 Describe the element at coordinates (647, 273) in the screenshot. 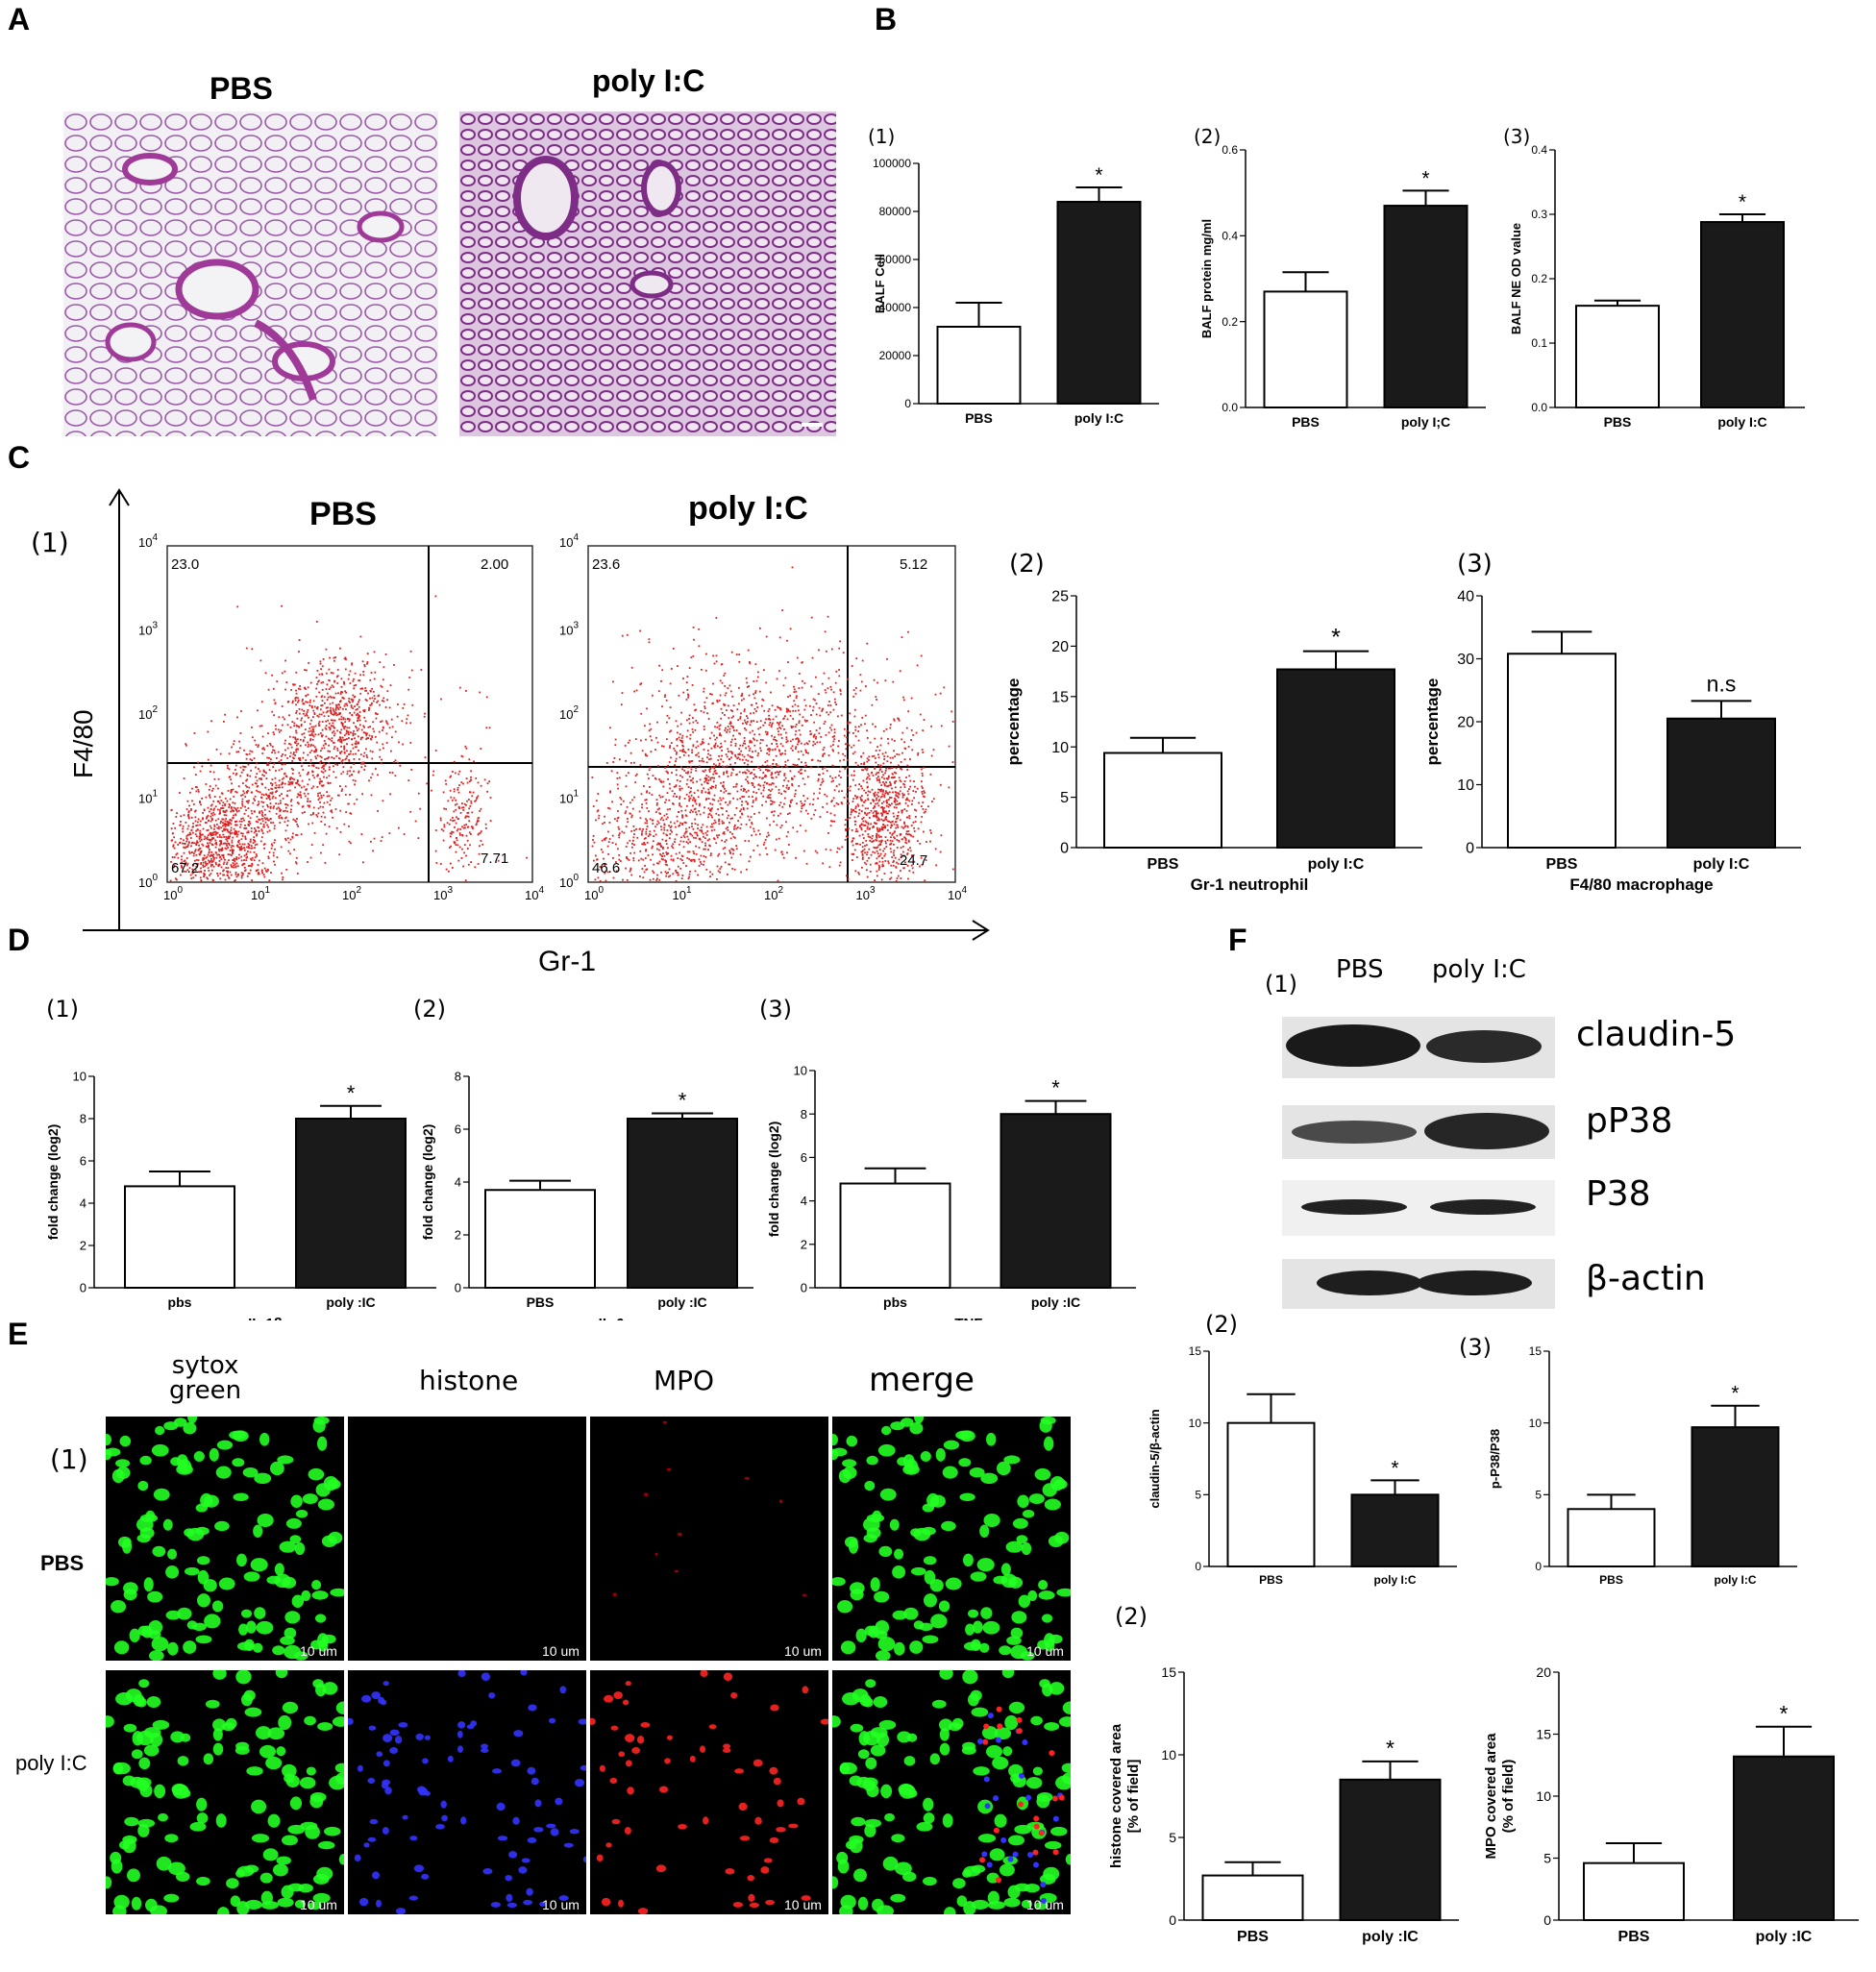

I see `histology-image-polyic` at that location.